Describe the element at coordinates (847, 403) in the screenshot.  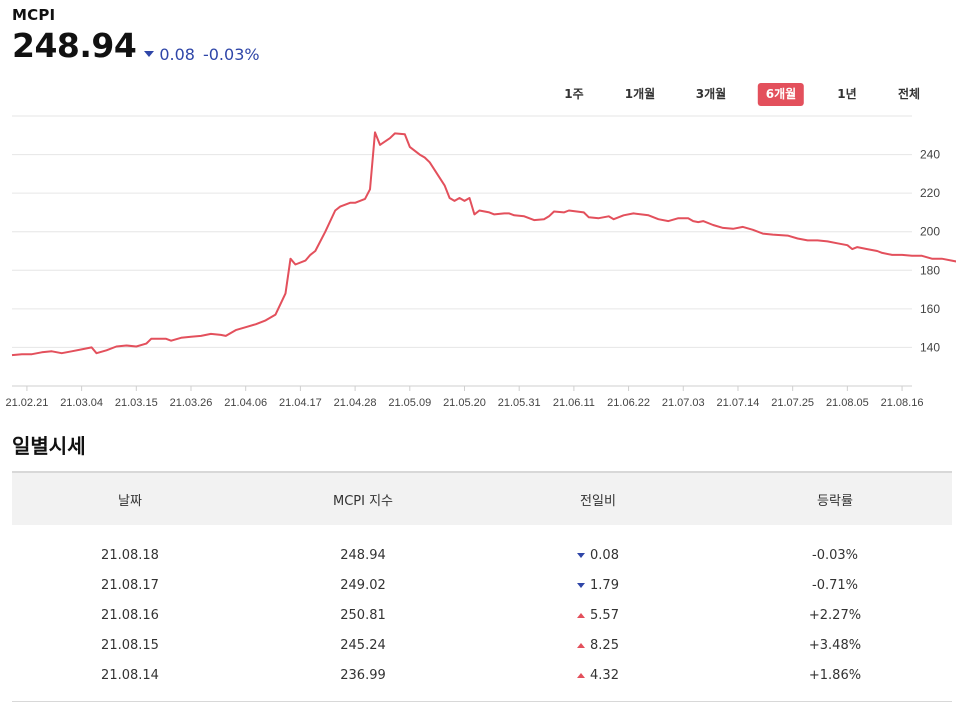
I see `x-tick-label: 21.08.05` at that location.